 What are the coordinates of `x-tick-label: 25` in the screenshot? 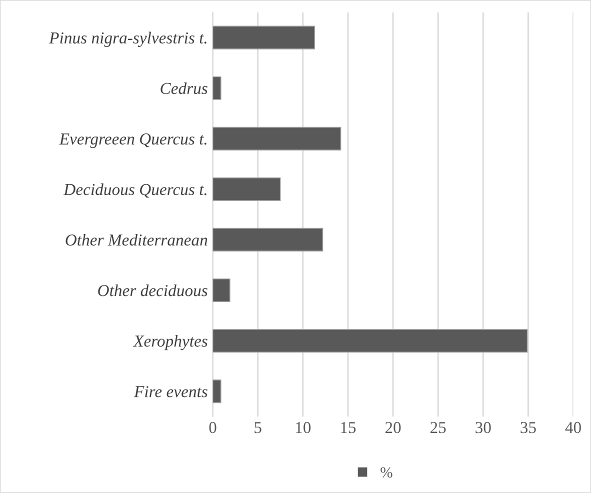 It's located at (438, 428).